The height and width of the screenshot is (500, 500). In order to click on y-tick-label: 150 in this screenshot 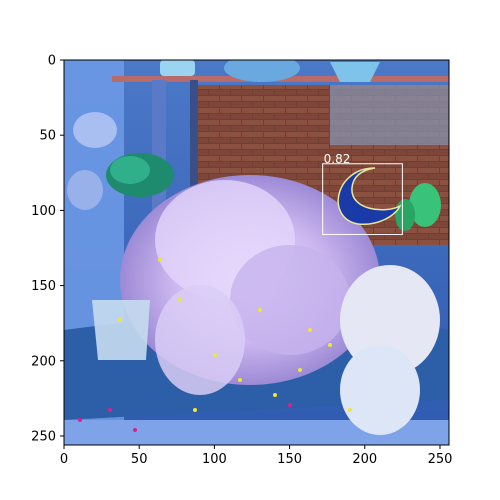, I will do `click(43, 286)`.